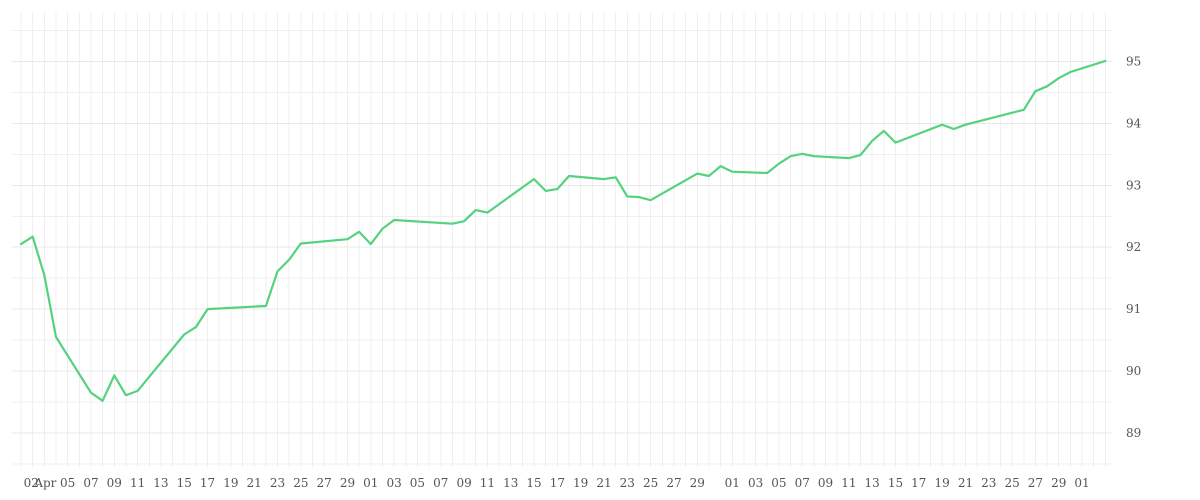 This screenshot has height=500, width=1200. What do you see at coordinates (1133, 62) in the screenshot?
I see `y-tick-label: 95` at bounding box center [1133, 62].